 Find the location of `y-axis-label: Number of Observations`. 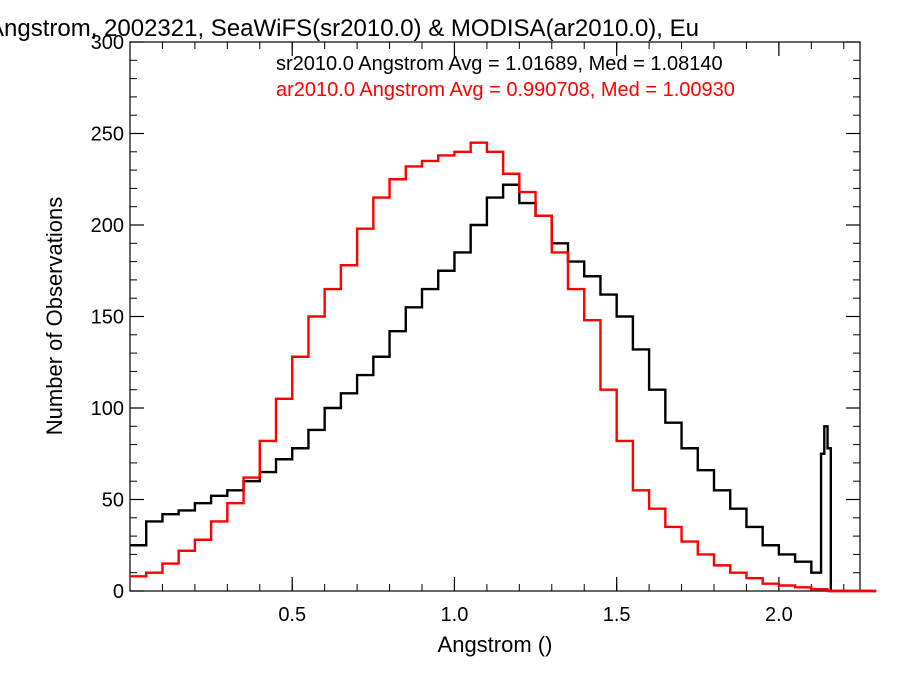

y-axis-label: Number of Observations is located at coordinates (54, 316).